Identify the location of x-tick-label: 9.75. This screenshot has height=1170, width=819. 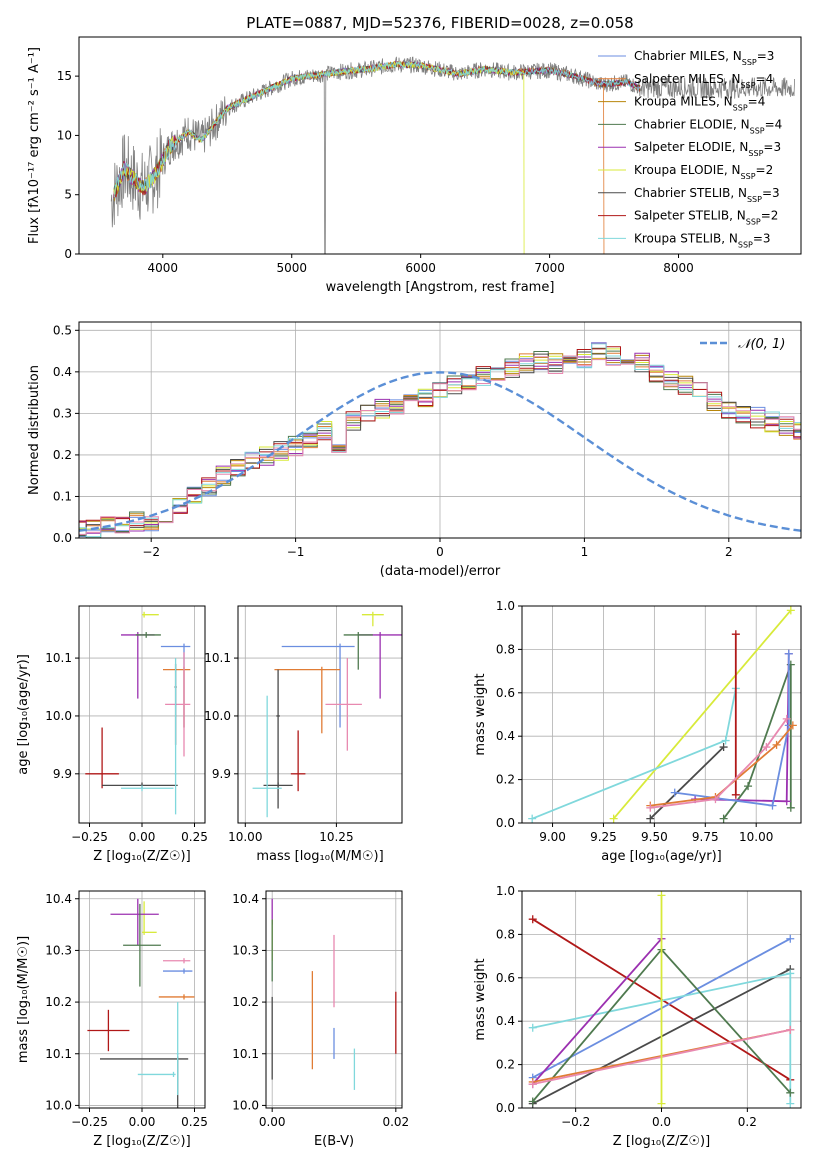
(705, 837).